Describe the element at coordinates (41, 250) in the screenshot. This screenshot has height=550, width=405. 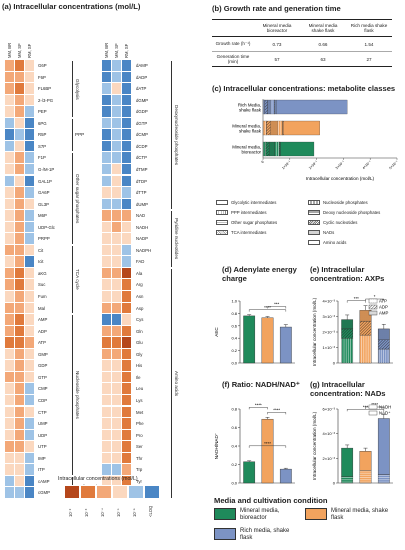
I see `left-metabolite-label: Cit` at that location.